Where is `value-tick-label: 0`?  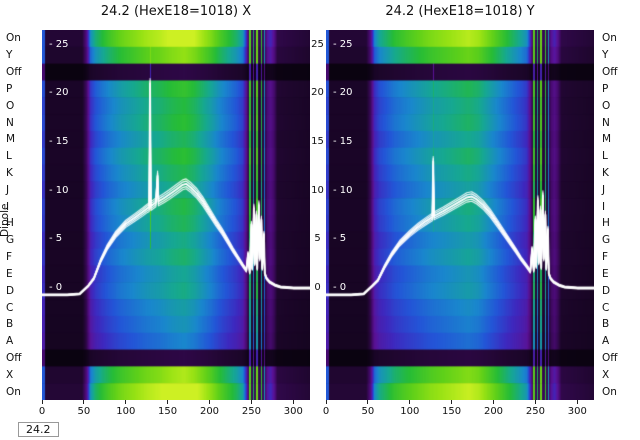
value-tick-label: 0 is located at coordinates (317, 287).